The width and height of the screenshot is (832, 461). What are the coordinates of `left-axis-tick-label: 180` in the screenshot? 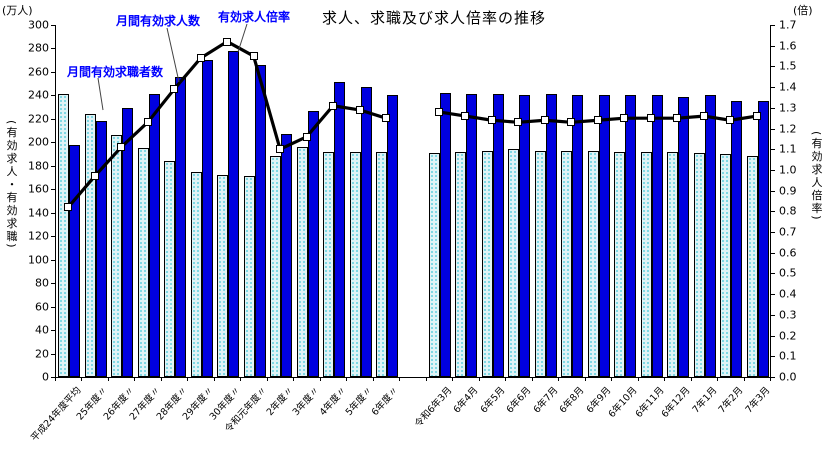 It's located at (38, 166).